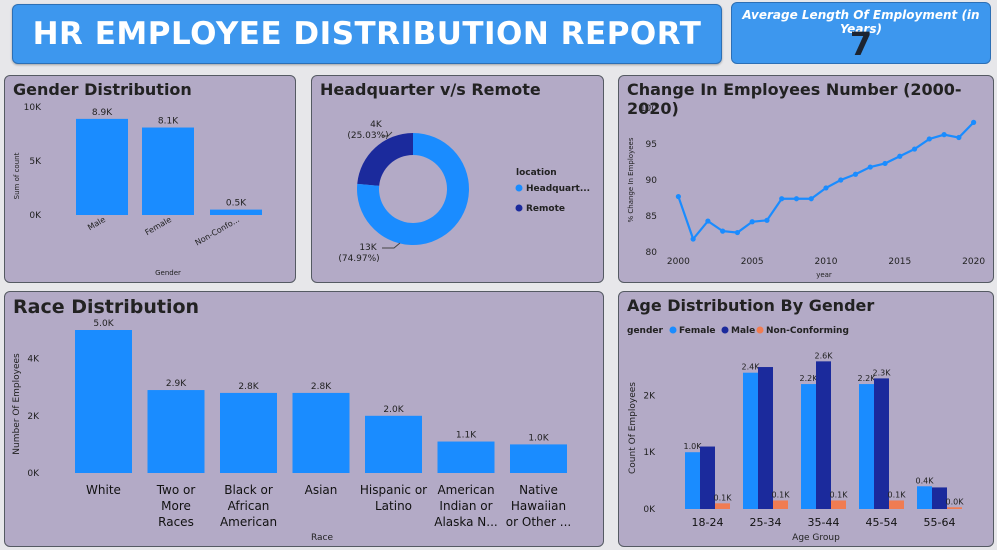 This screenshot has width=997, height=550. I want to click on x-tick-label: 55-64, so click(940, 522).